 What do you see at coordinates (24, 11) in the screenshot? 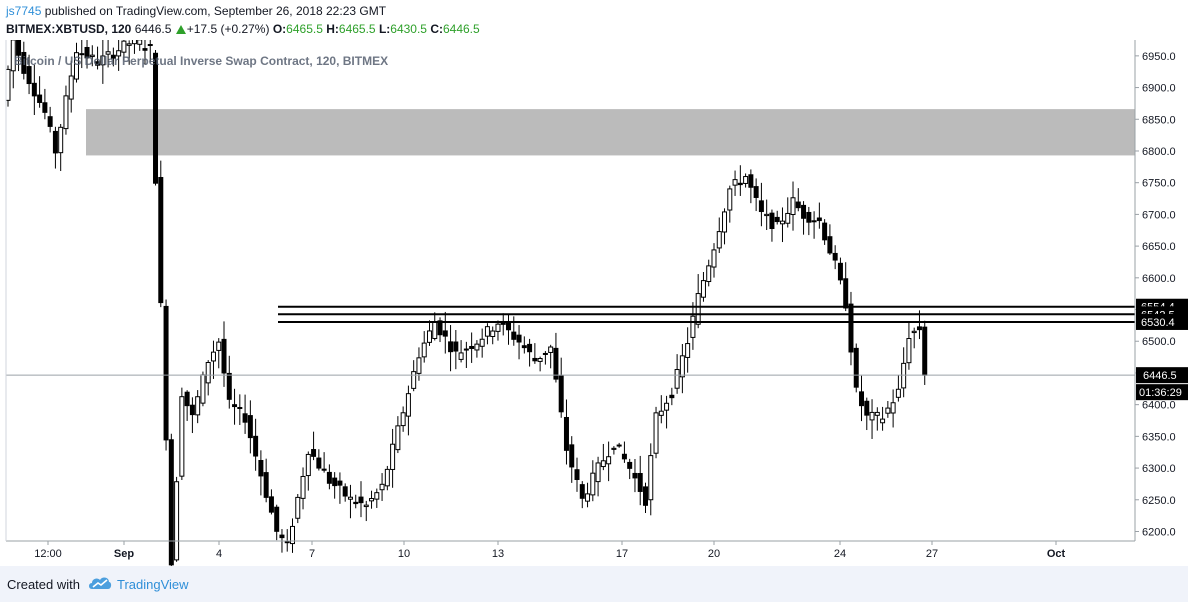
I see `author-link: js7745` at bounding box center [24, 11].